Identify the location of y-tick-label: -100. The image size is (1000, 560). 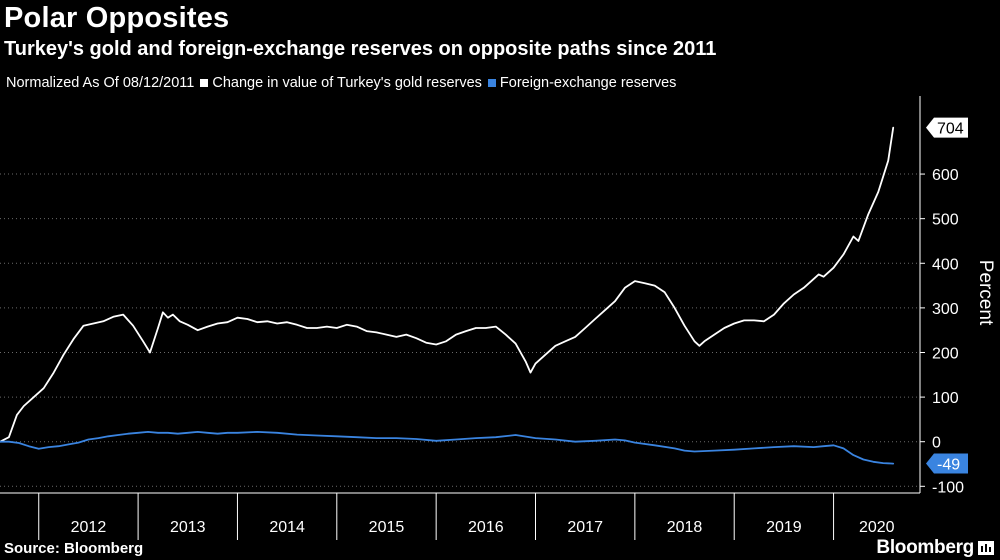
(948, 487).